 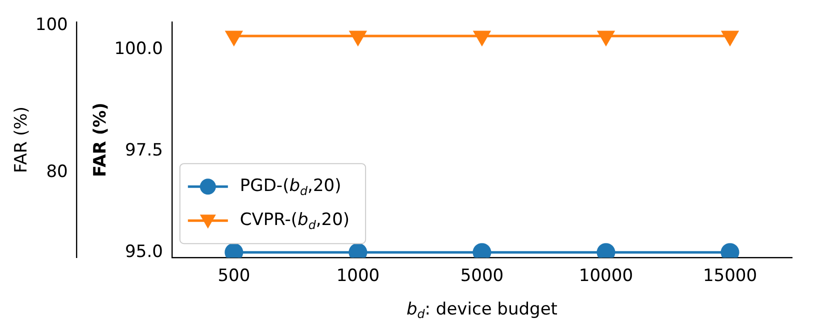 I want to click on y2-tick-label: 100, so click(x=51, y=25).